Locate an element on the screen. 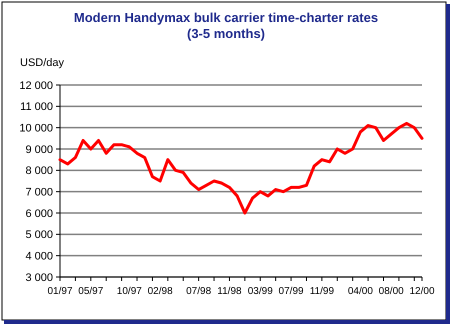  y-tick-label: 8 000 is located at coordinates (39, 171).